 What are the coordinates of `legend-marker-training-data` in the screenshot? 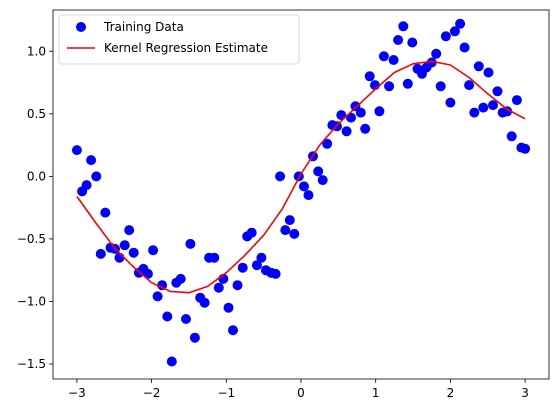 It's located at (81, 27).